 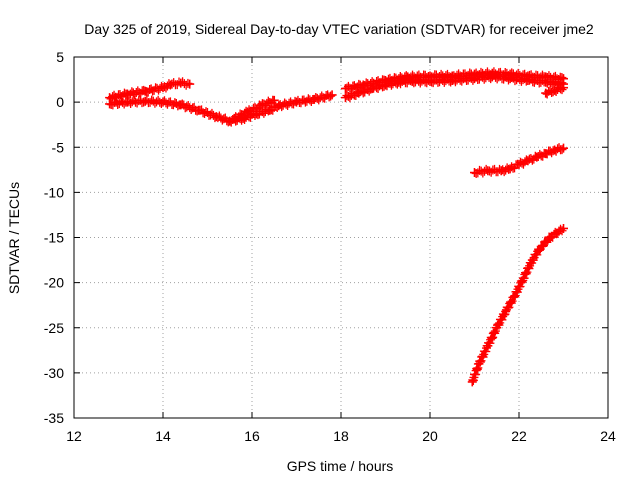 What do you see at coordinates (340, 466) in the screenshot?
I see `x-axis-title: GPS time / hours` at bounding box center [340, 466].